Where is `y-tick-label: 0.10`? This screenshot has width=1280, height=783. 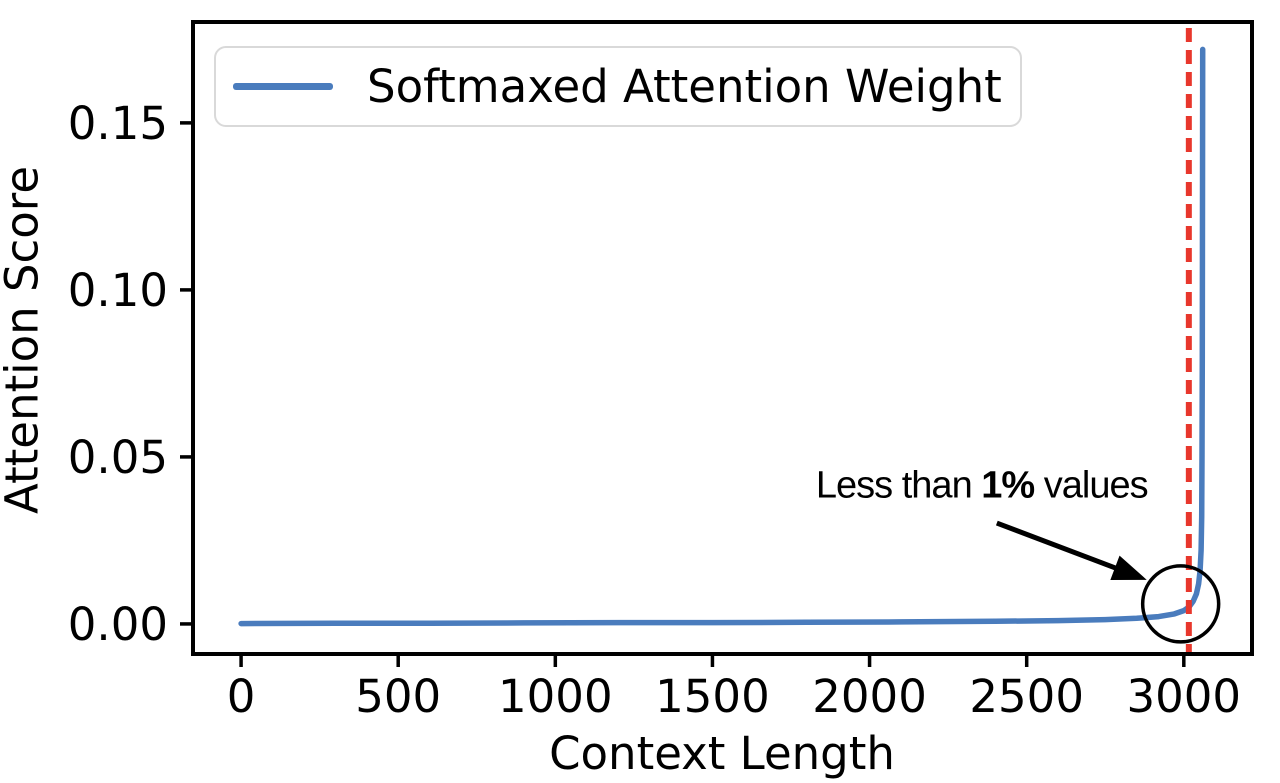
y-tick-label: 0.10 is located at coordinates (118, 290).